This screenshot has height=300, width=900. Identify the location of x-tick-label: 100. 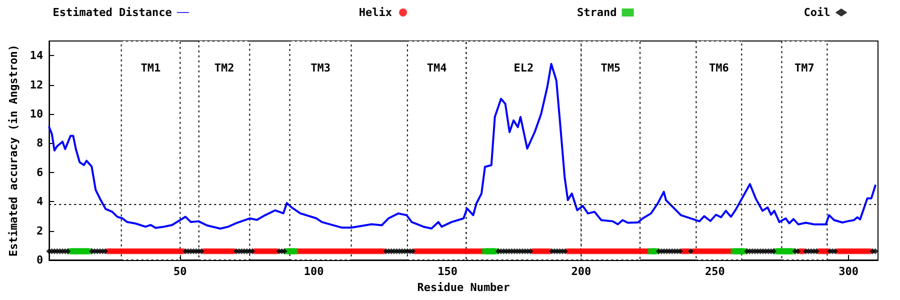
(314, 271).